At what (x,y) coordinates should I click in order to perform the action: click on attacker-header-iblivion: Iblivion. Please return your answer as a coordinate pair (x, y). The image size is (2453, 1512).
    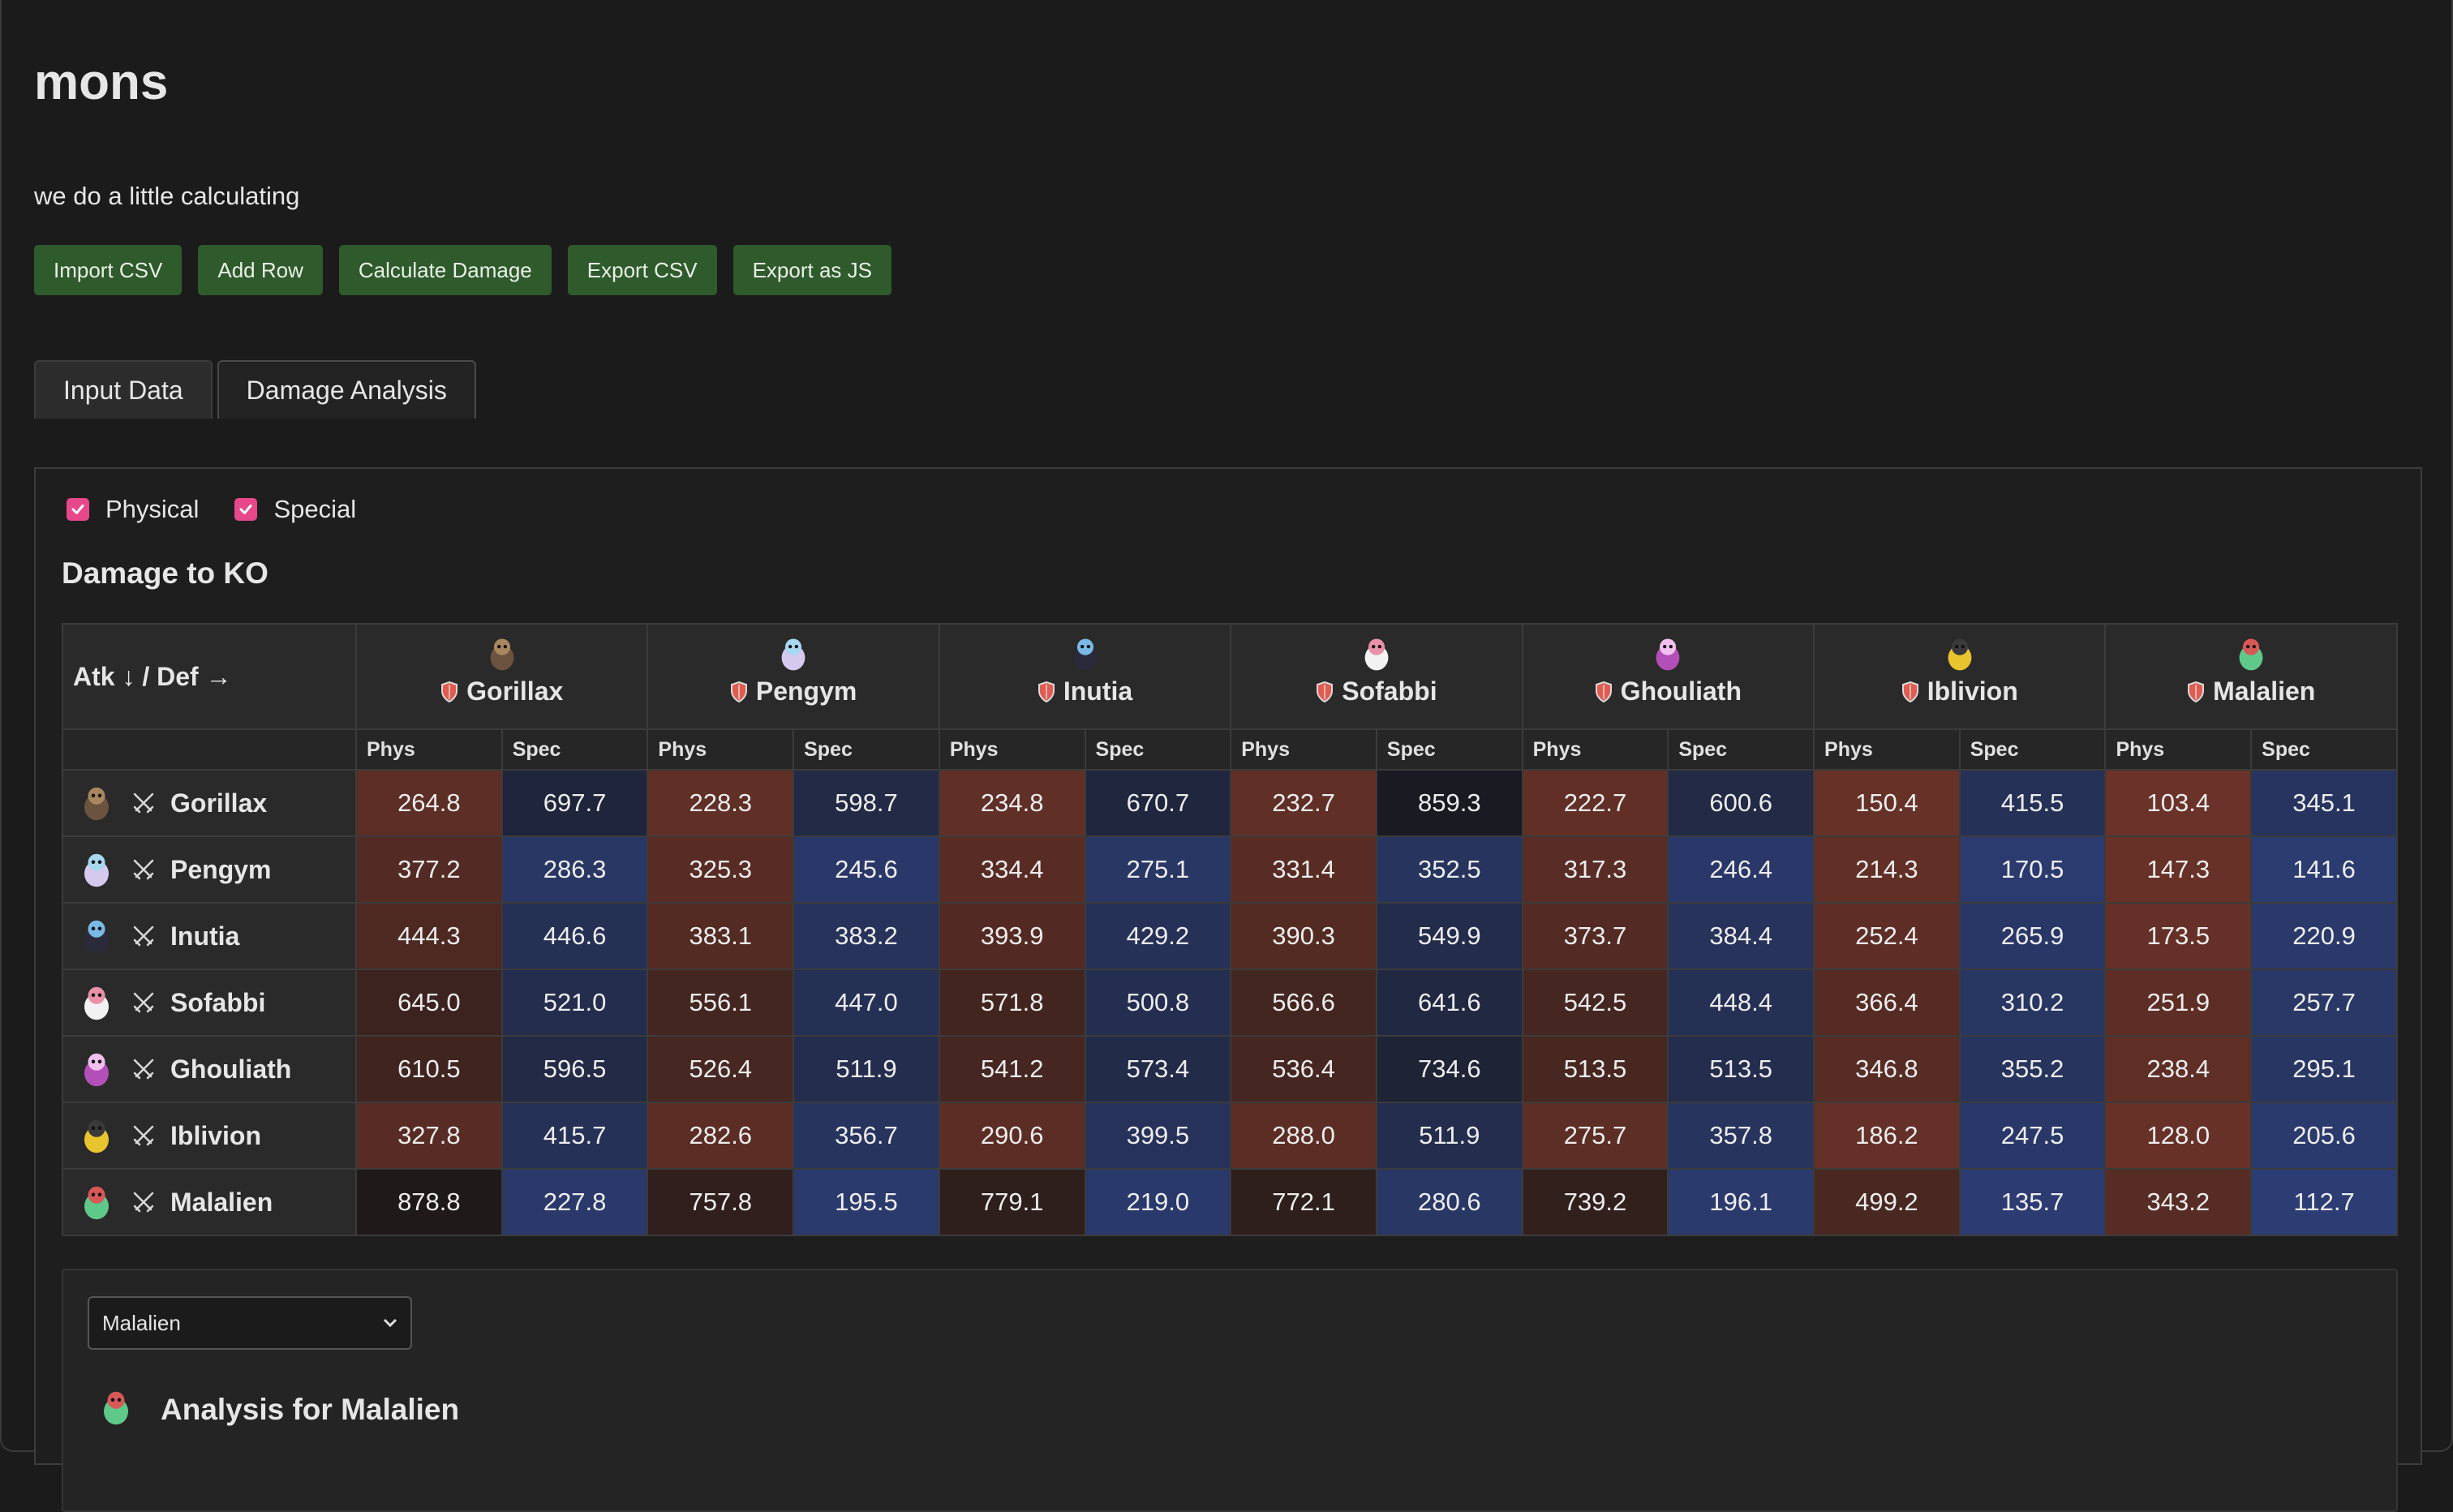
    Looking at the image, I should click on (210, 1136).